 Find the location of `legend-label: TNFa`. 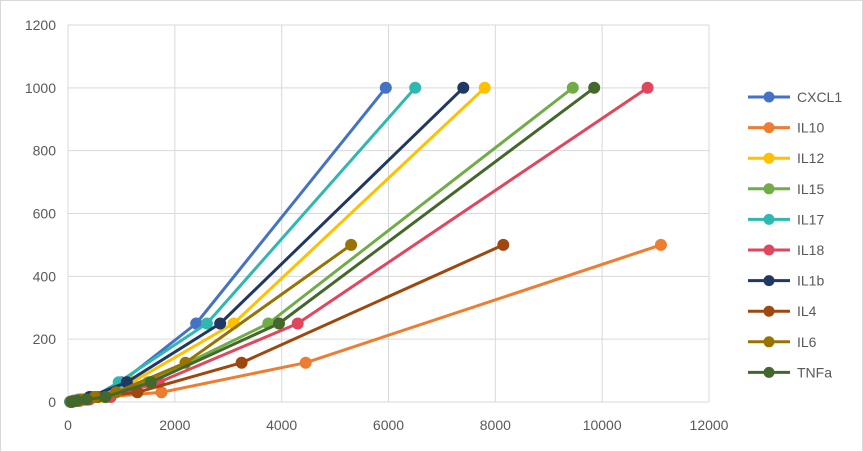

legend-label: TNFa is located at coordinates (814, 372).